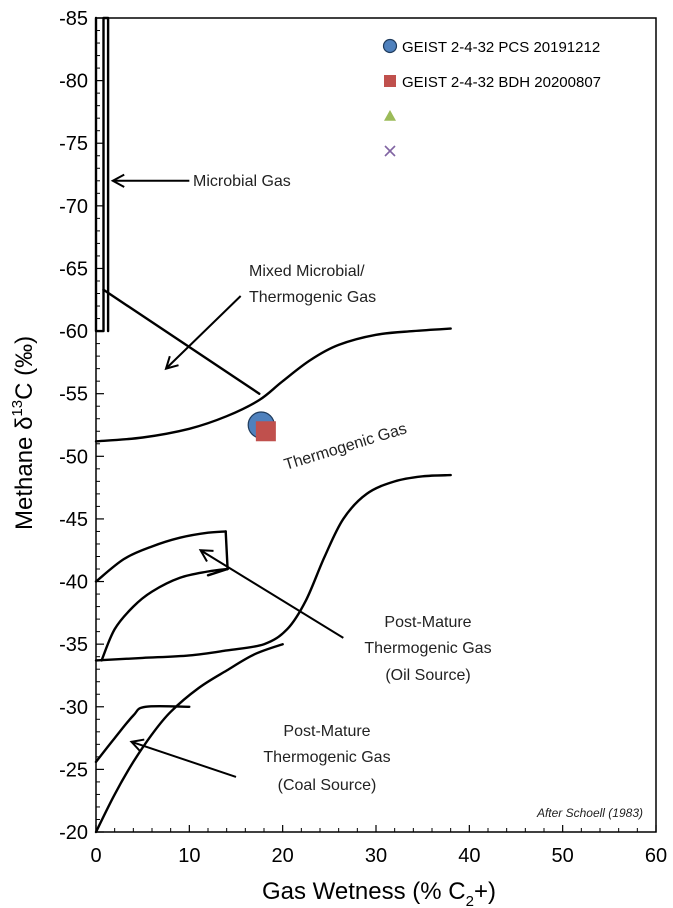 The image size is (673, 908). I want to click on boundary-thermogenic-lower, so click(273, 567).